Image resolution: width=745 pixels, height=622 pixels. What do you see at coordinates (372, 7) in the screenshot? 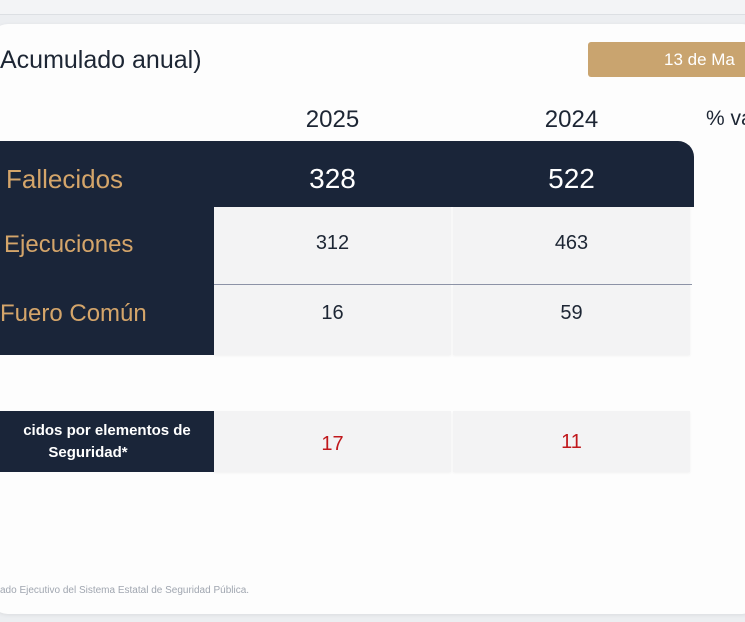
I see `top-bar` at bounding box center [372, 7].